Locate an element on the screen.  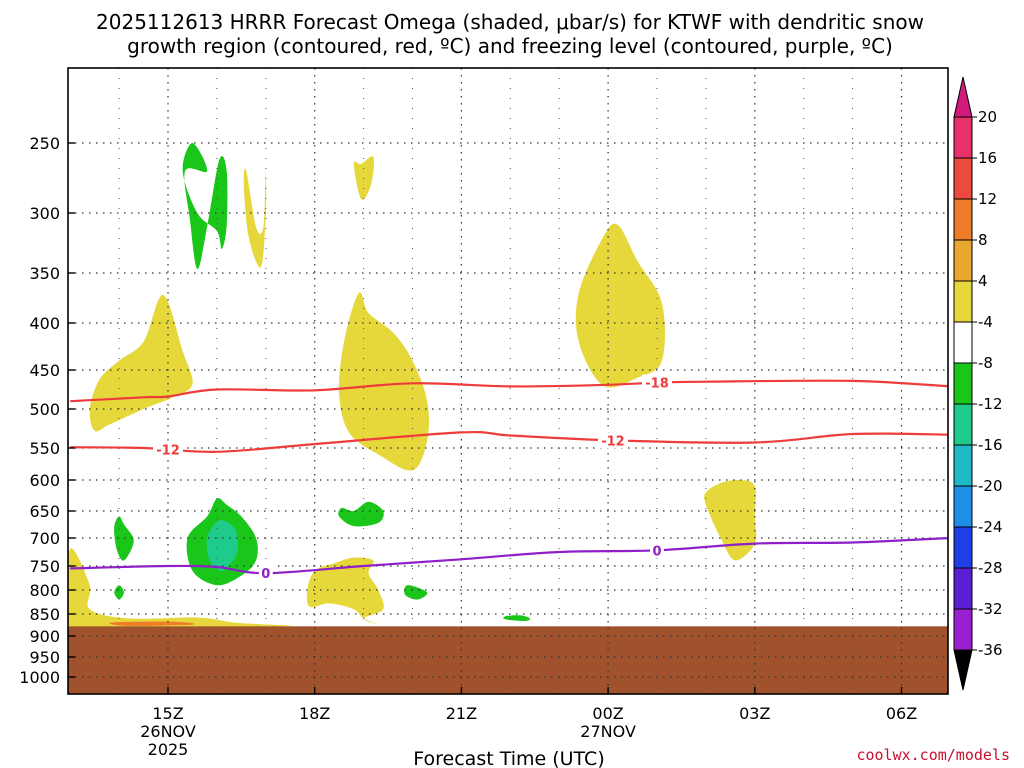
colorbar-label--4: -4 is located at coordinates (985, 322).